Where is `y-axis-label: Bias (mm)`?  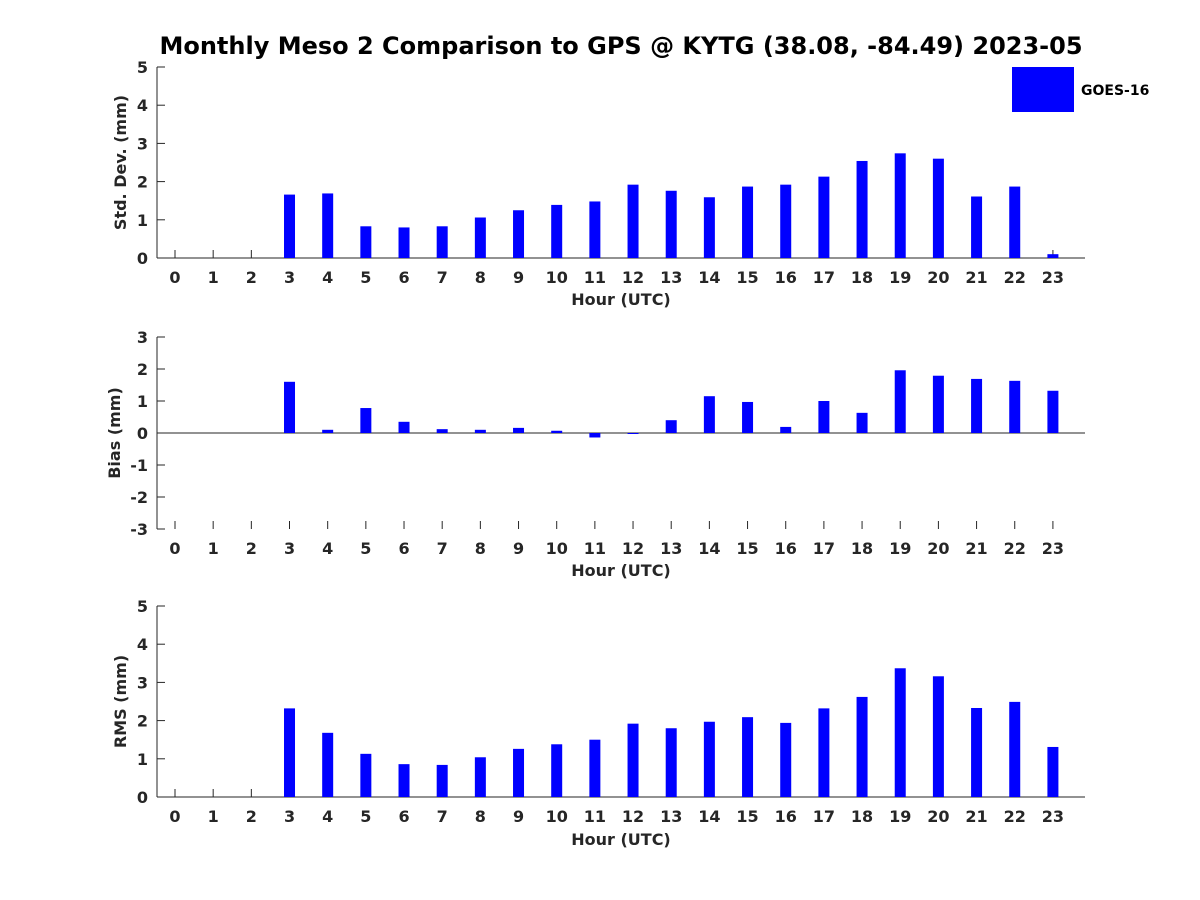 y-axis-label: Bias (mm) is located at coordinates (114, 433).